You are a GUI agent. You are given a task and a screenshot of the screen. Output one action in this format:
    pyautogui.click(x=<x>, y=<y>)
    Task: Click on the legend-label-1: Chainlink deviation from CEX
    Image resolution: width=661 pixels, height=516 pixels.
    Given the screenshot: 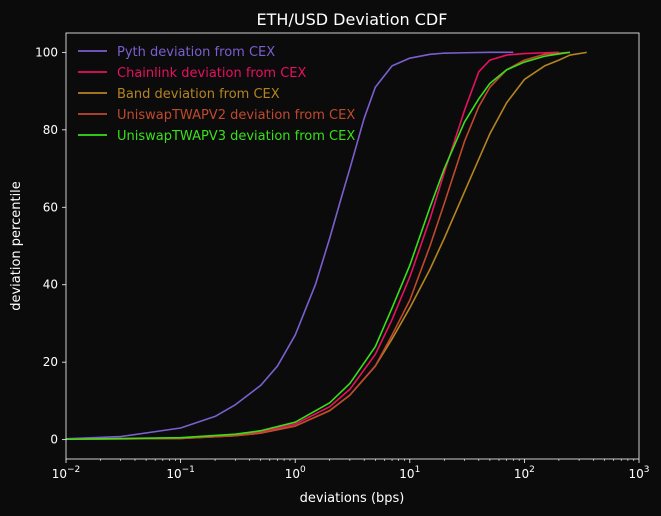 What is the action you would take?
    pyautogui.click(x=211, y=73)
    